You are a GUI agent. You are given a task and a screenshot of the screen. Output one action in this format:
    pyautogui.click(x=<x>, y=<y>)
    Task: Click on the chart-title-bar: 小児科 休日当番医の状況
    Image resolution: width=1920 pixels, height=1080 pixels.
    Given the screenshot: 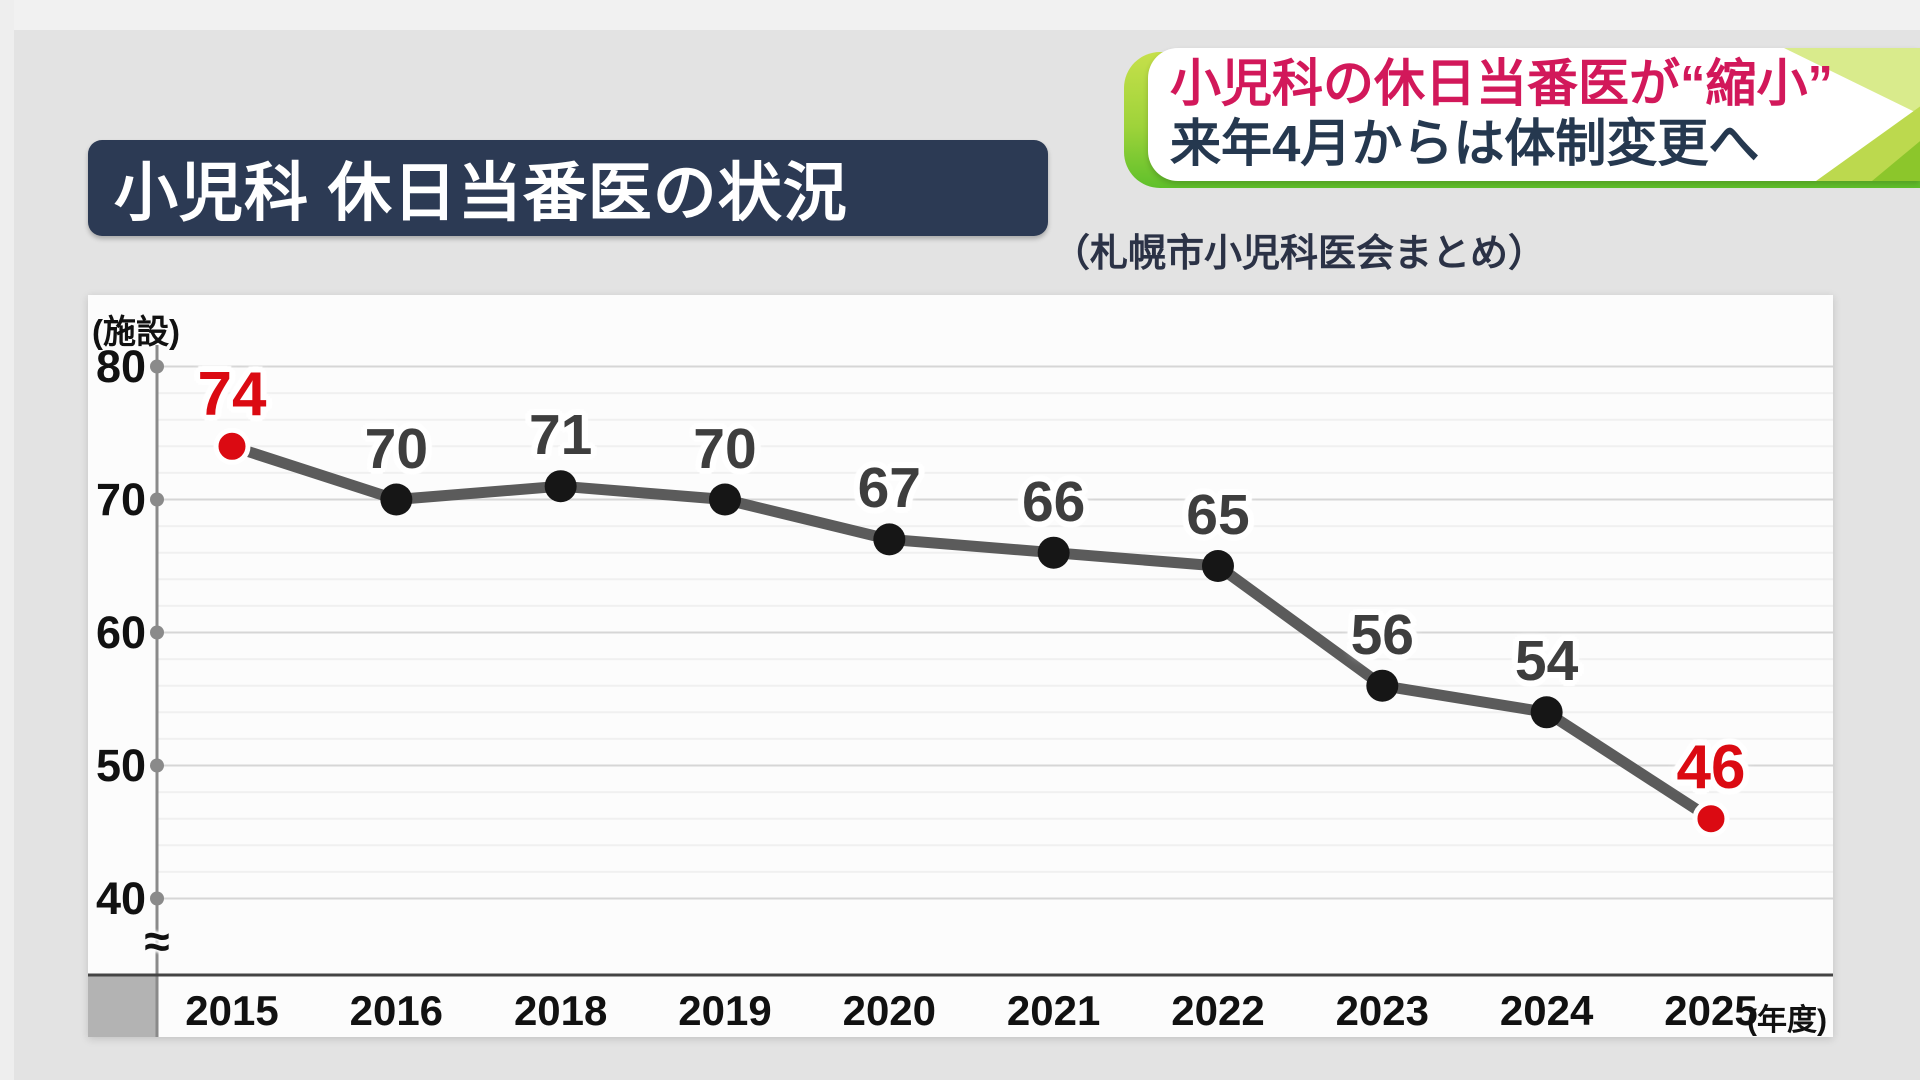 What is the action you would take?
    pyautogui.click(x=568, y=188)
    